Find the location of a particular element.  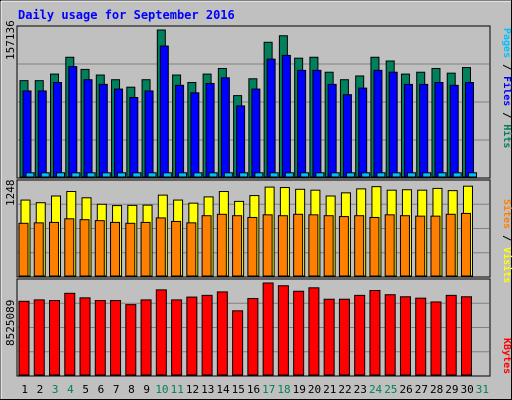

day-label: 30 is located at coordinates (466, 389).